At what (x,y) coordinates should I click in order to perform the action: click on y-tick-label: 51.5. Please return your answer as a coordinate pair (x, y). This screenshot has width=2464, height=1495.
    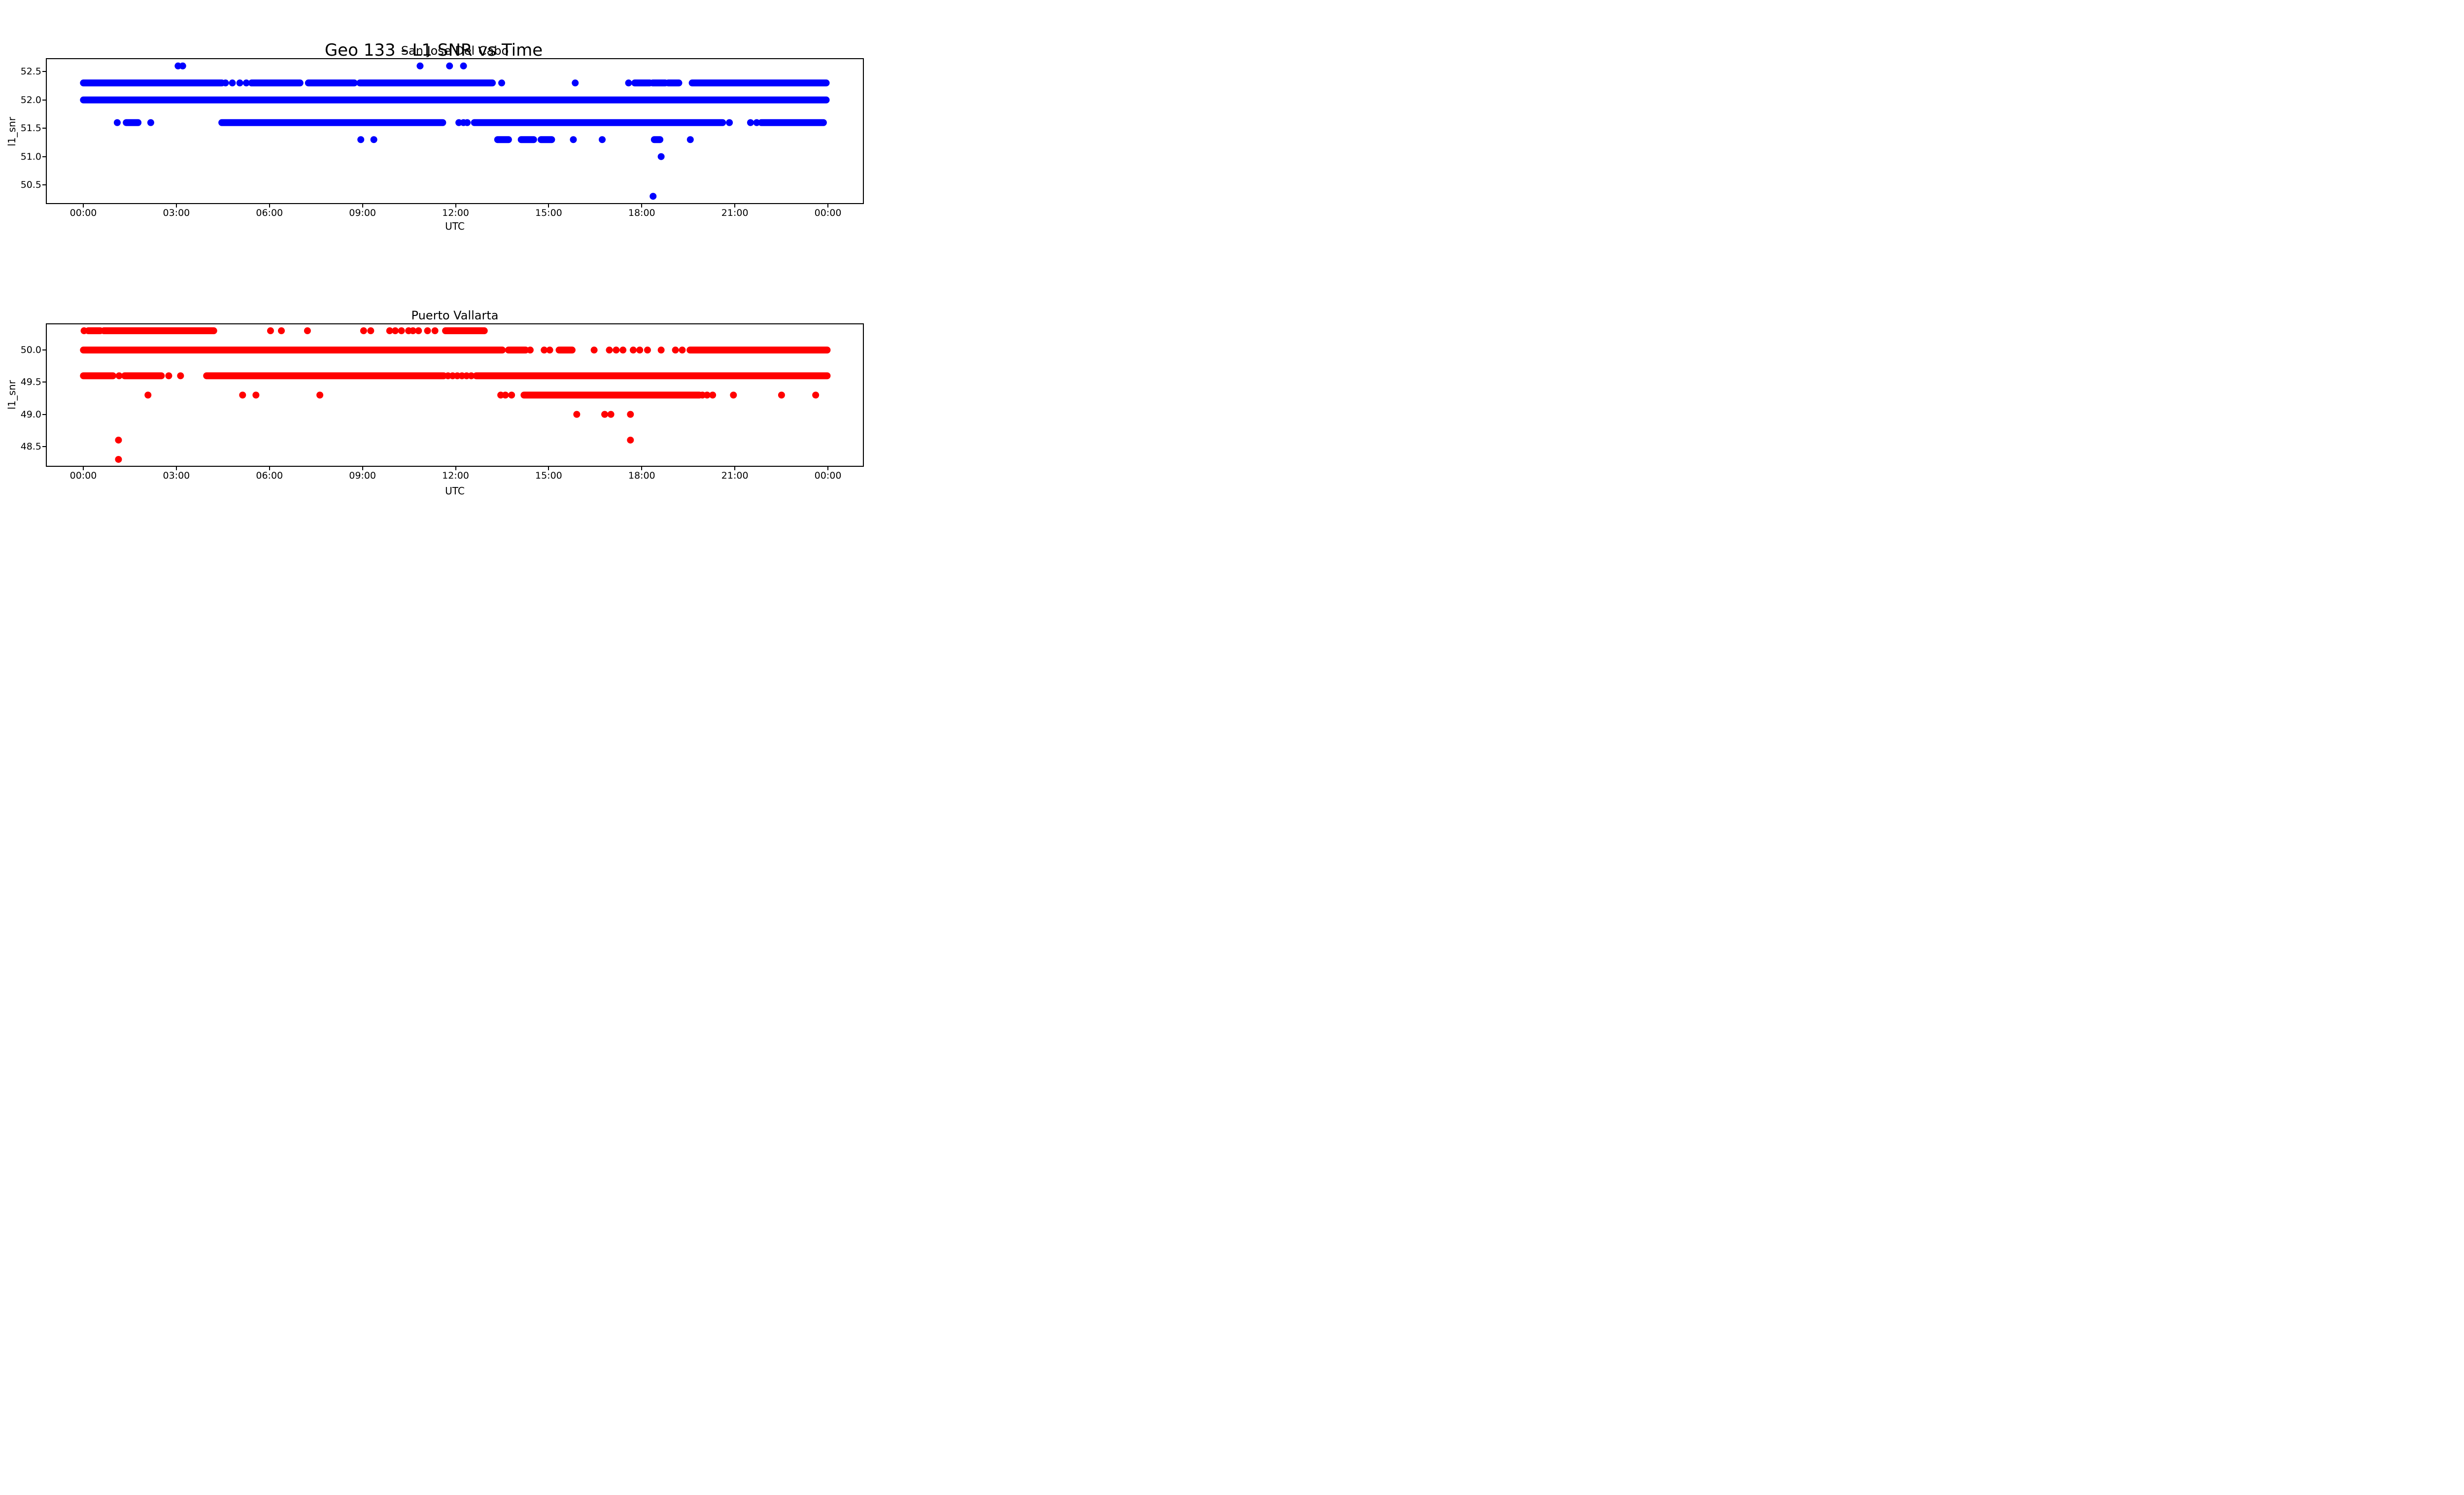
    Looking at the image, I should click on (30, 128).